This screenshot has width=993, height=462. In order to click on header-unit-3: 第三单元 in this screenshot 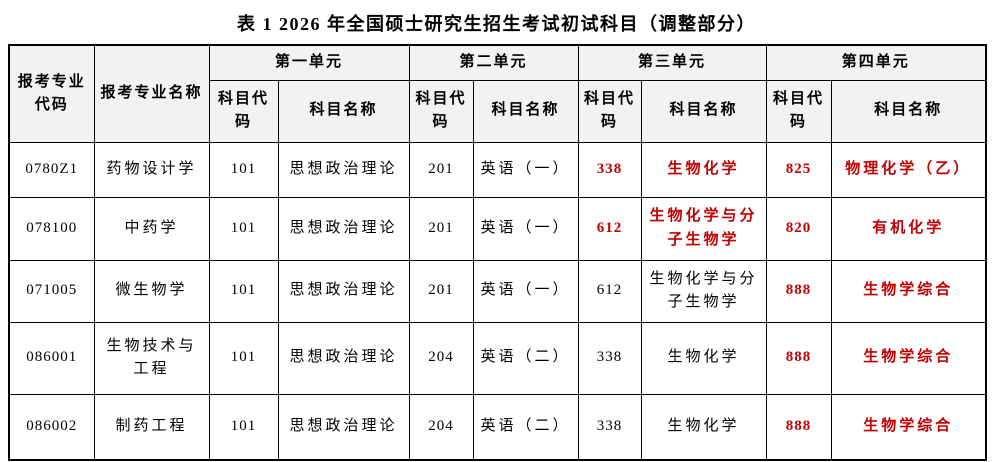, I will do `click(672, 62)`.